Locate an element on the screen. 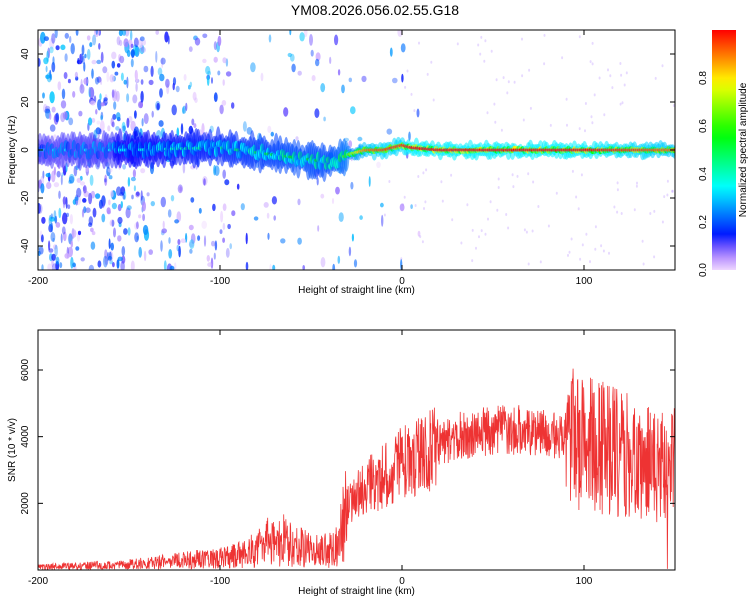  snr-x-tick-label: -100 is located at coordinates (220, 581).